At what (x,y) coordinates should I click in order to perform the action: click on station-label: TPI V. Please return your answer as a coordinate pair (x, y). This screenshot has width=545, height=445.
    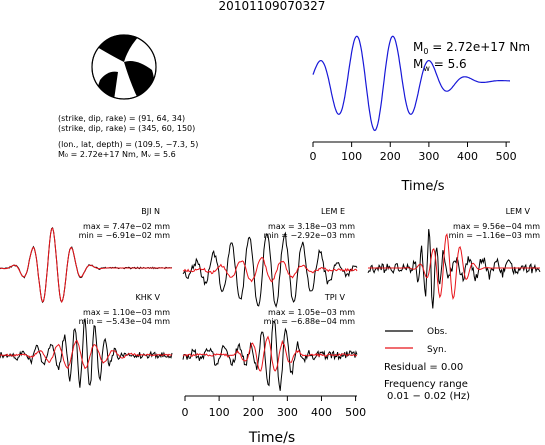
    Looking at the image, I should click on (335, 297).